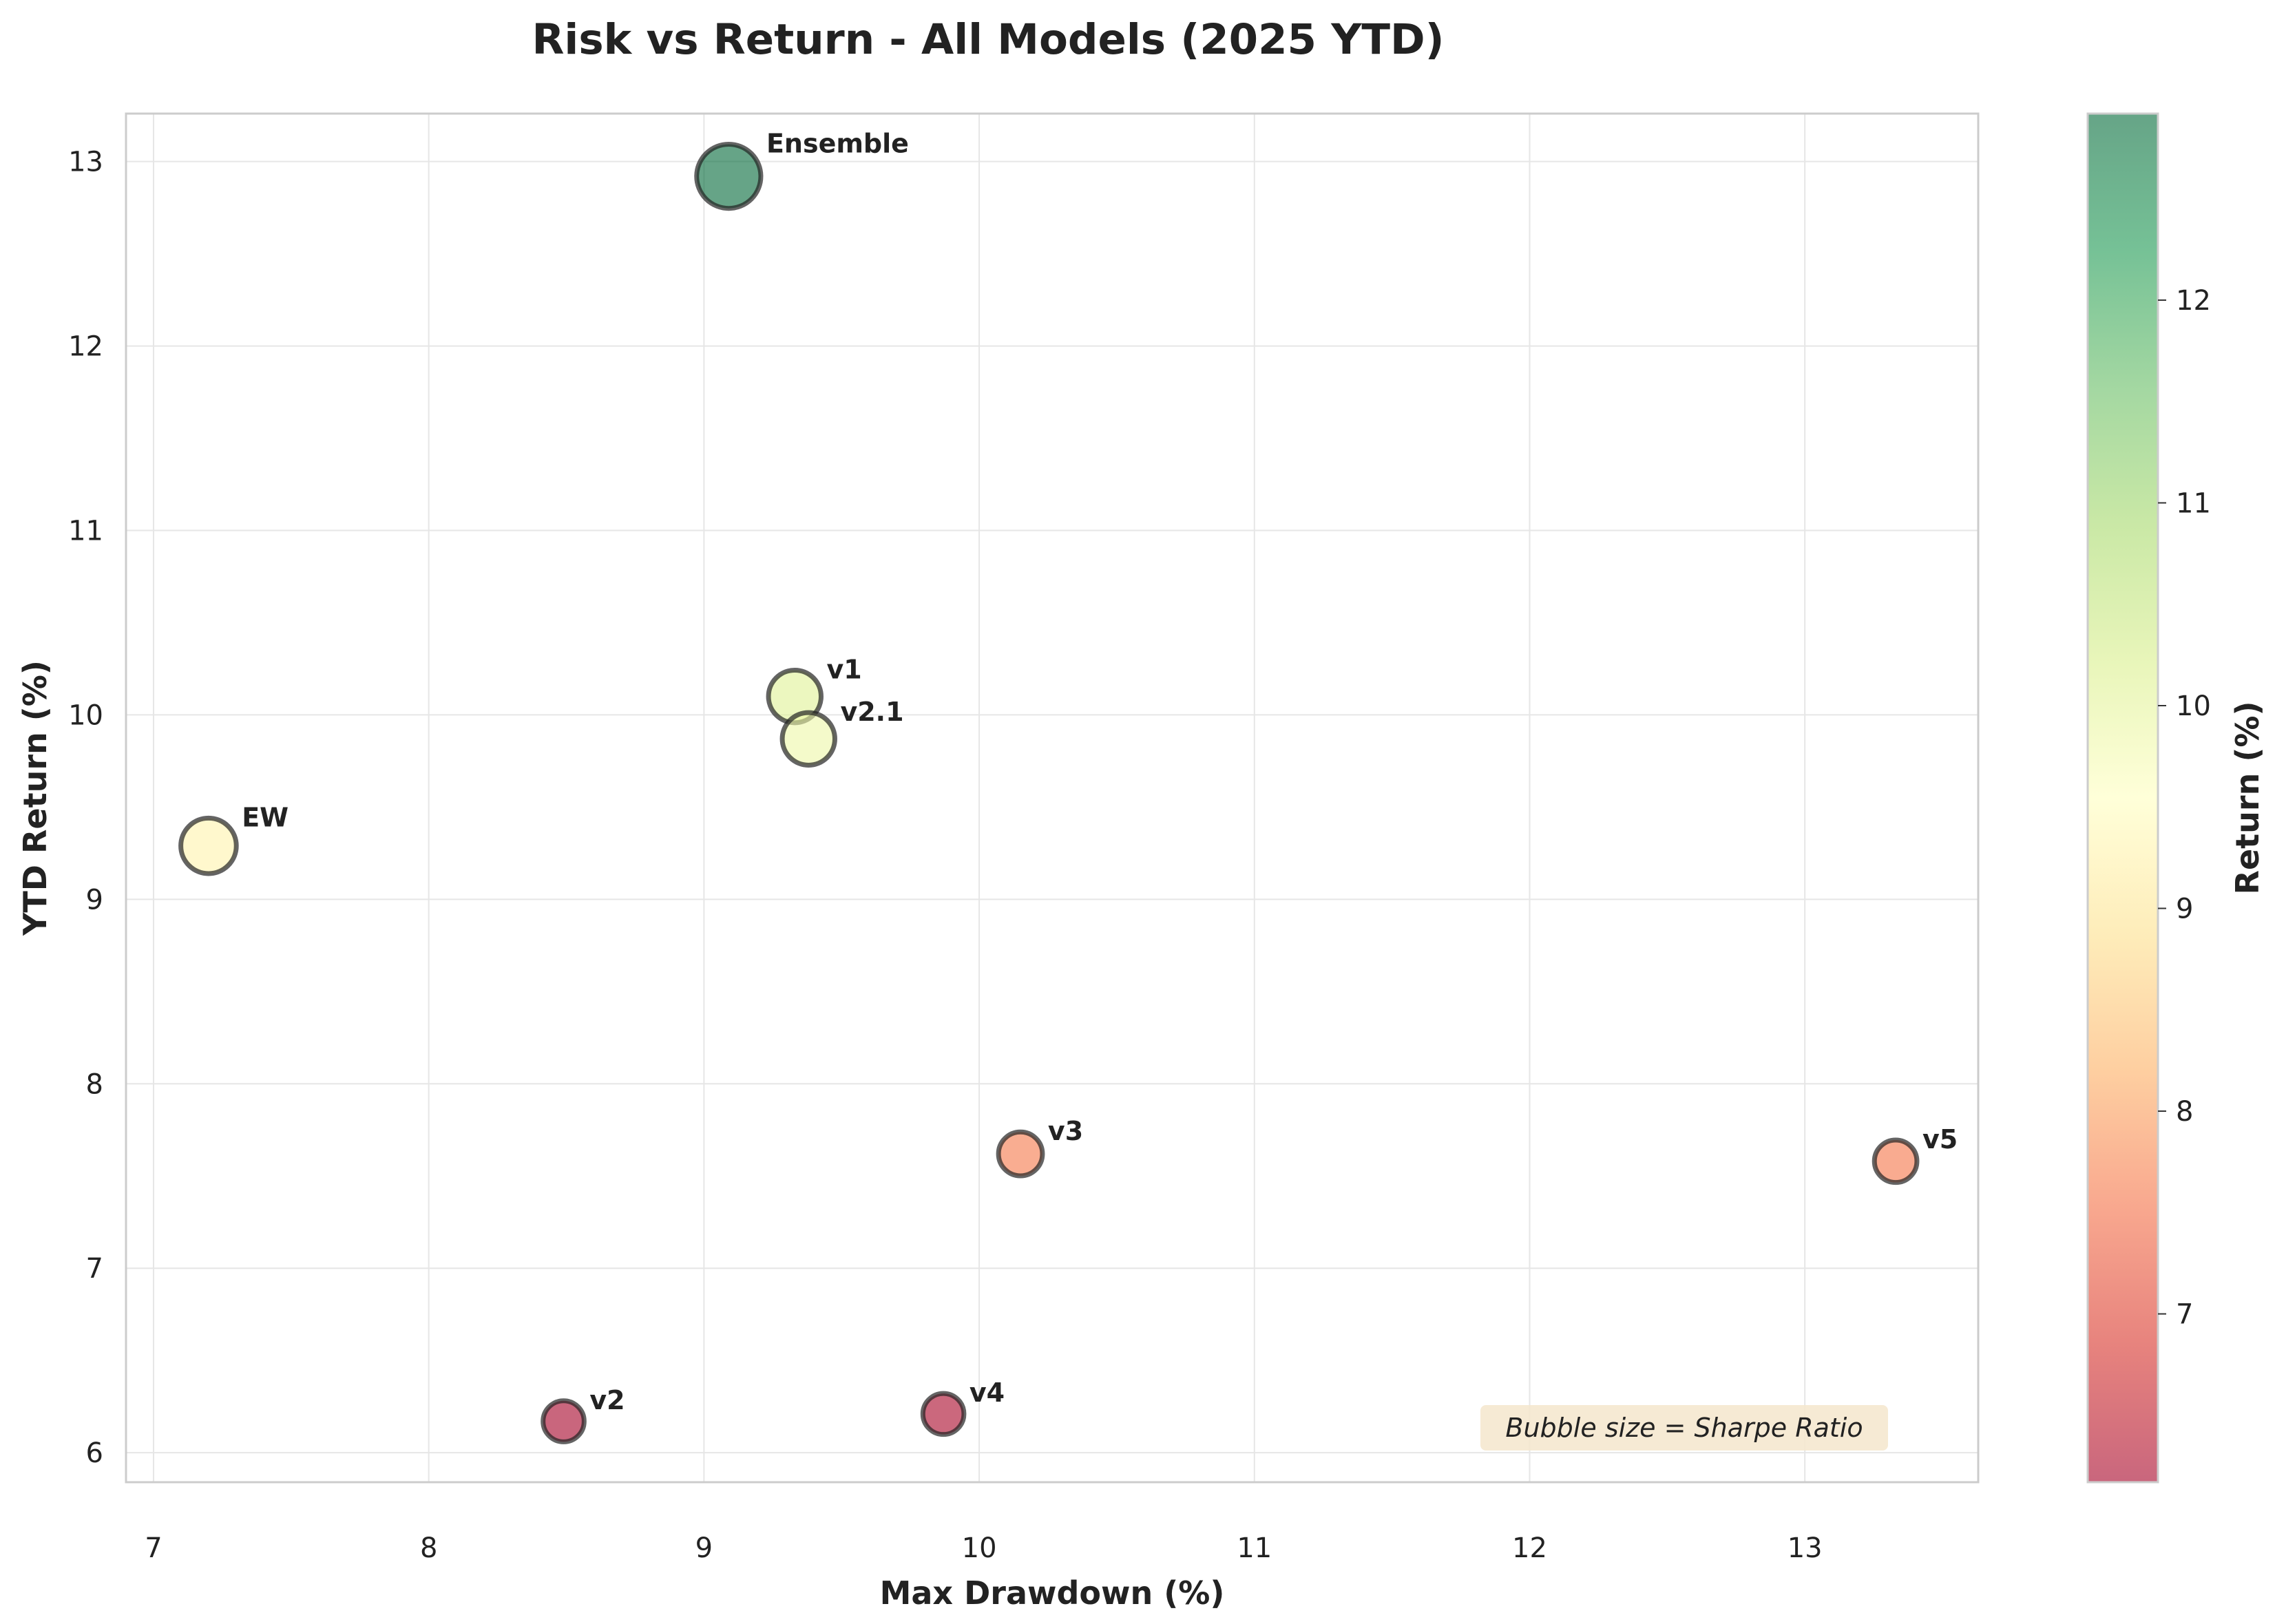 This screenshot has width=2275, height=1624. Describe the element at coordinates (95, 1453) in the screenshot. I see `y-tick-label: 6` at that location.